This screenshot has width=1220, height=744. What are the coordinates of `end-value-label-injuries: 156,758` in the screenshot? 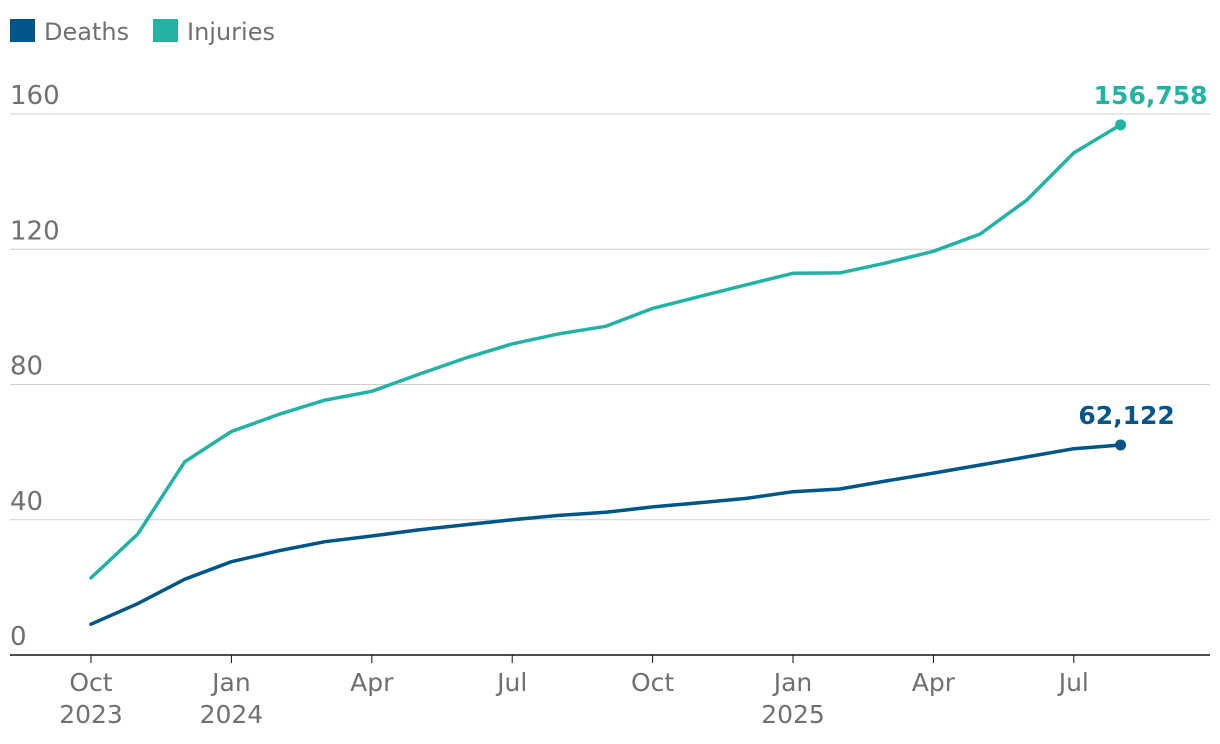 It's located at (1151, 95).